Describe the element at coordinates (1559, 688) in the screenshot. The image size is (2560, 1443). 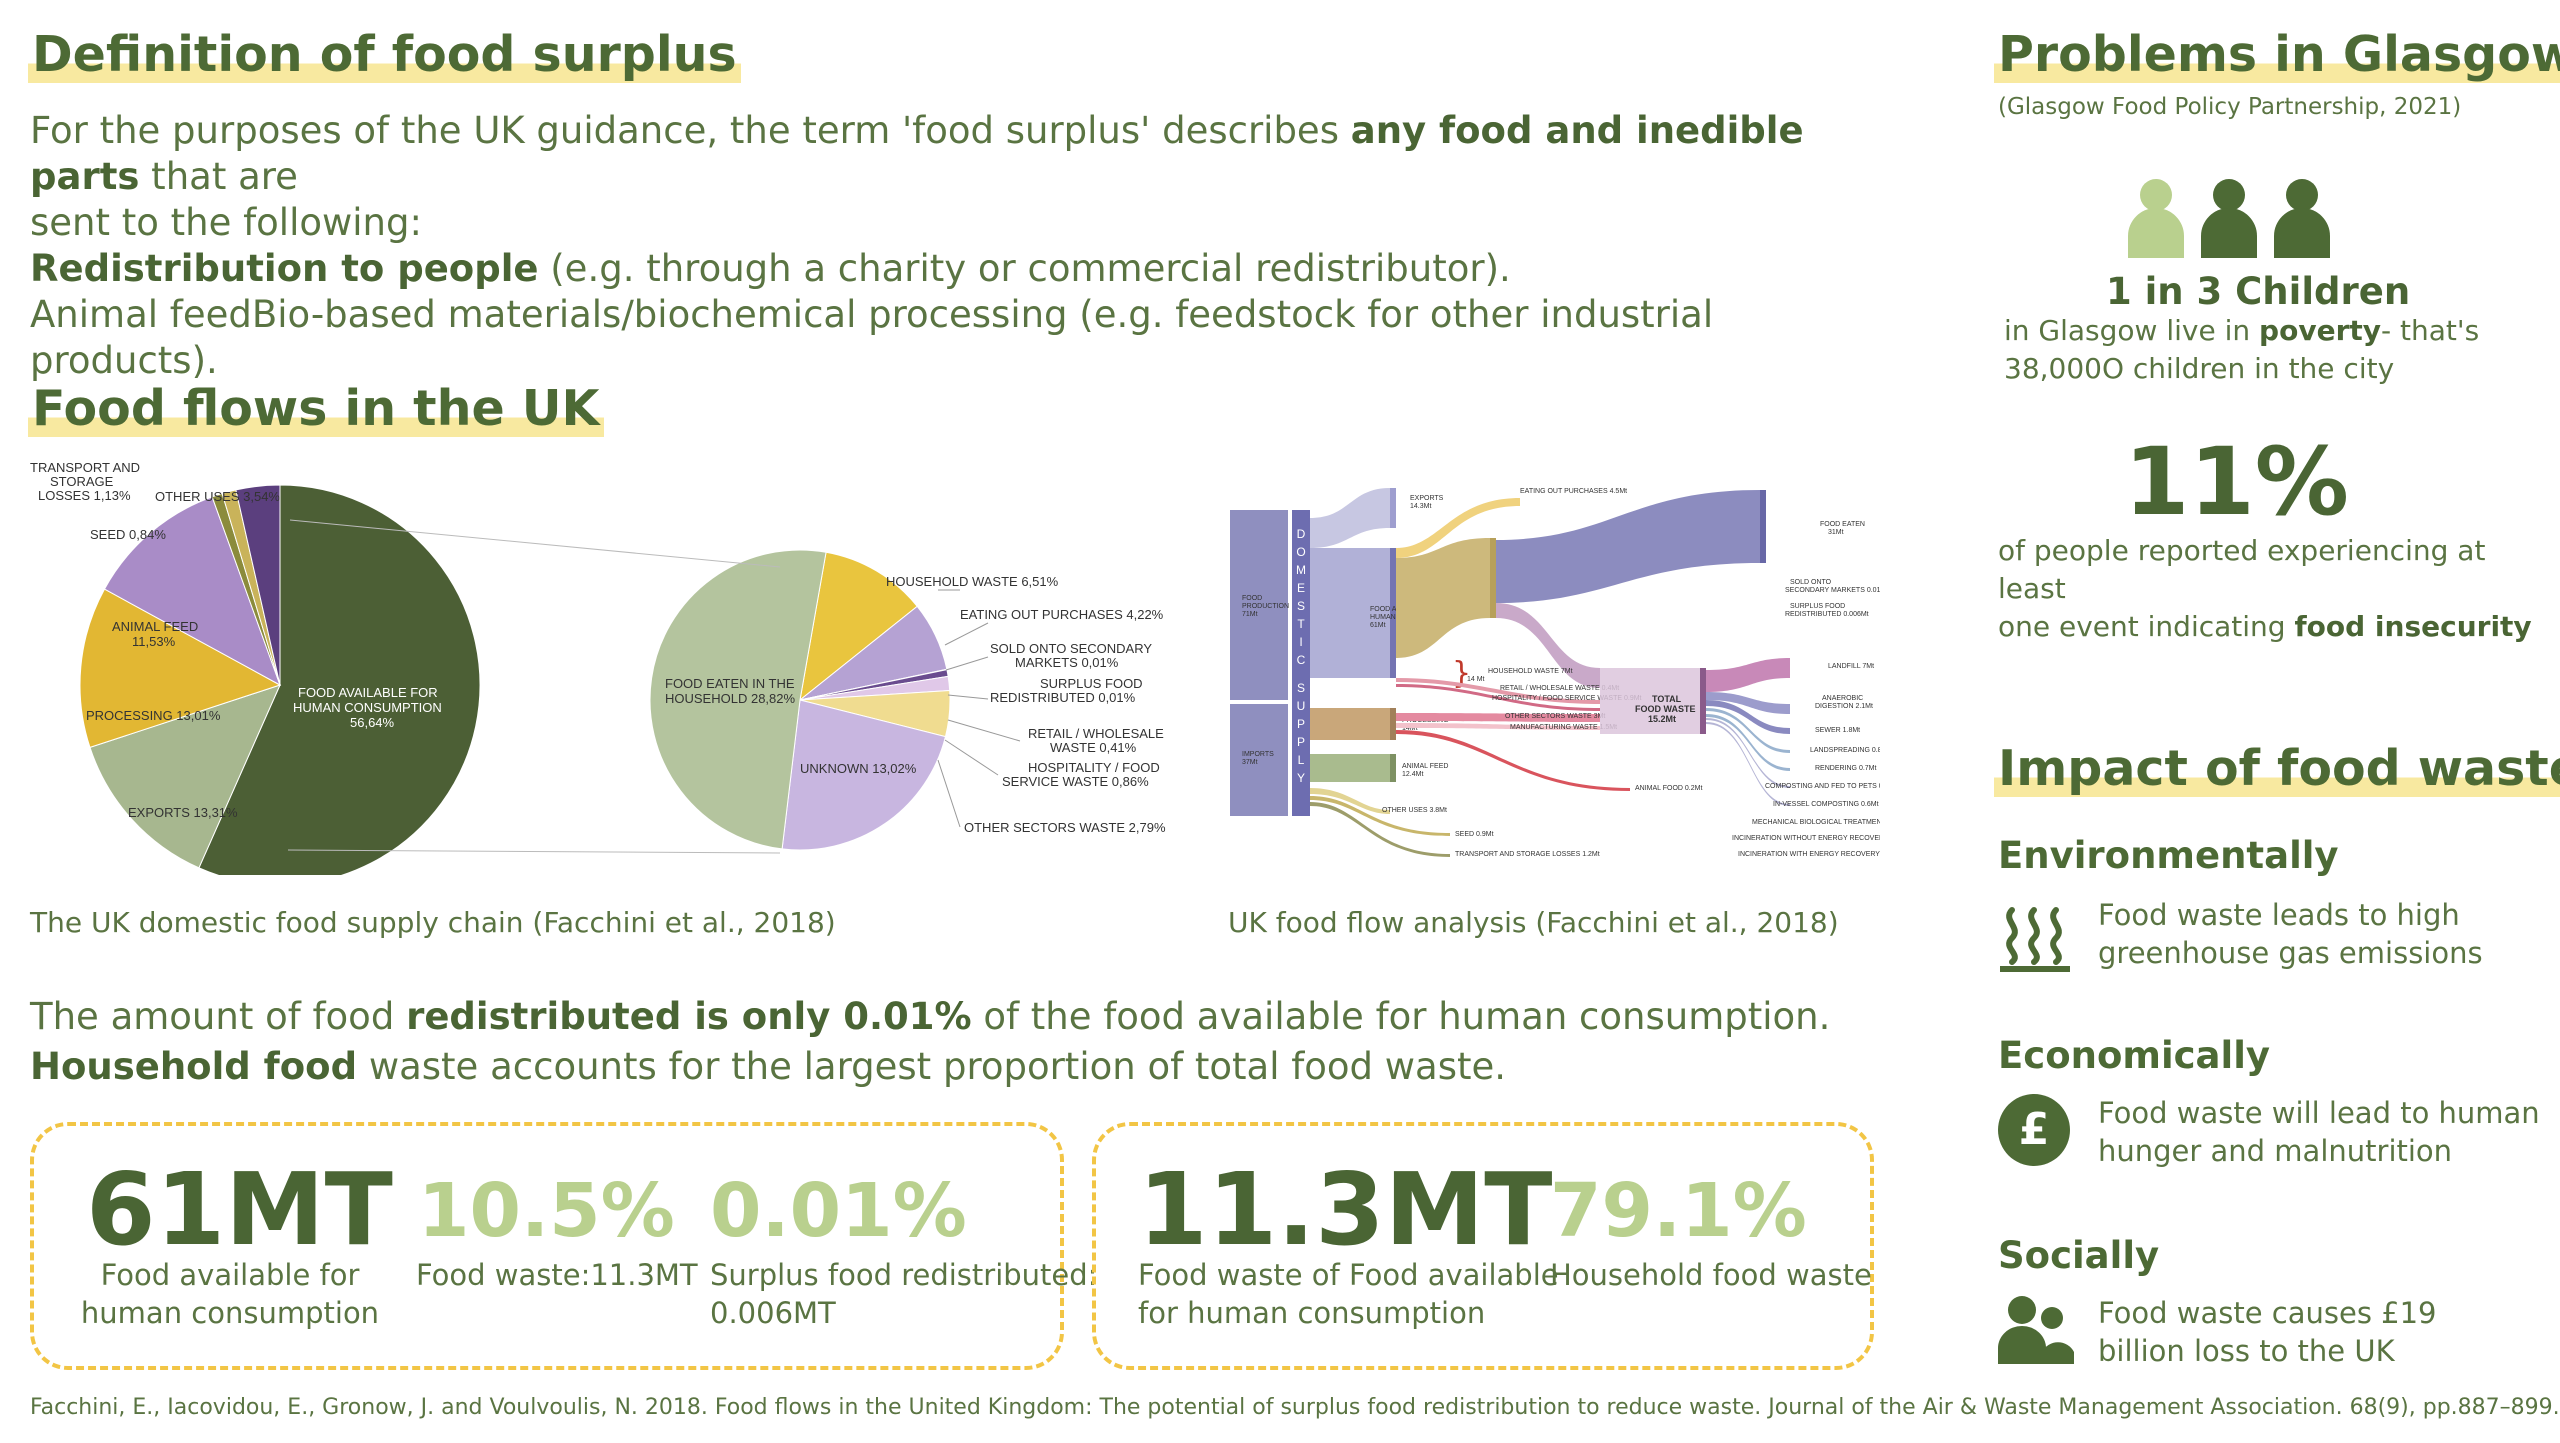
I see `sankey-label-retail: RETAIL / WHOLESALE WASTE 0.4Mt` at that location.